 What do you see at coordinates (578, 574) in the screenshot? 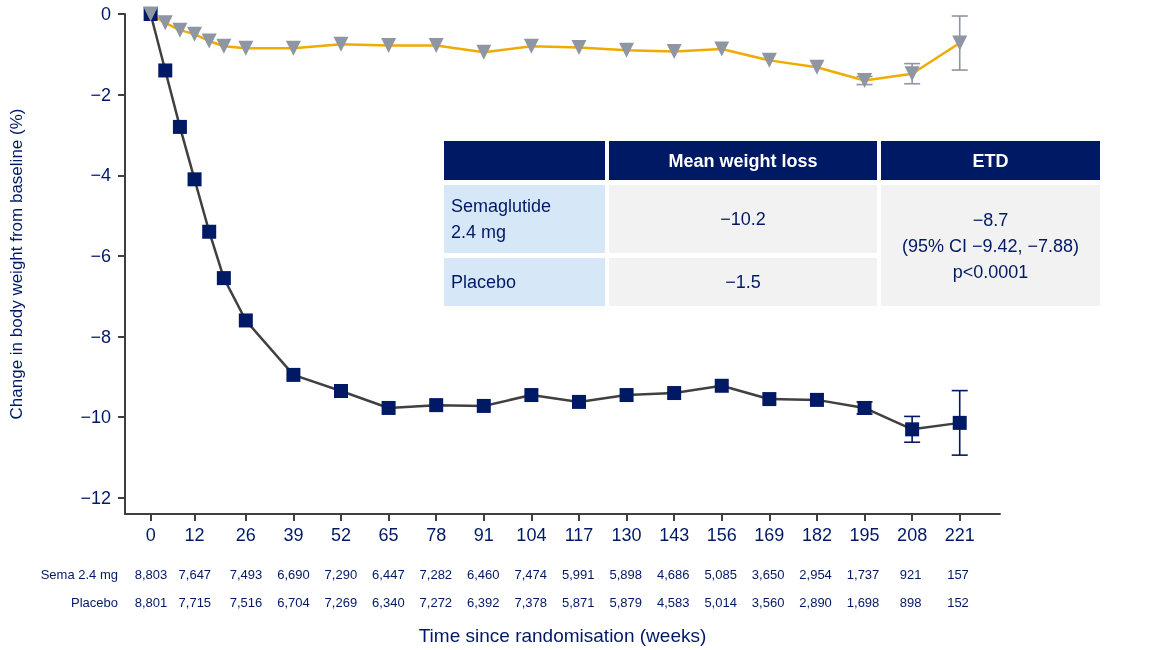
I see `text: 5,991` at bounding box center [578, 574].